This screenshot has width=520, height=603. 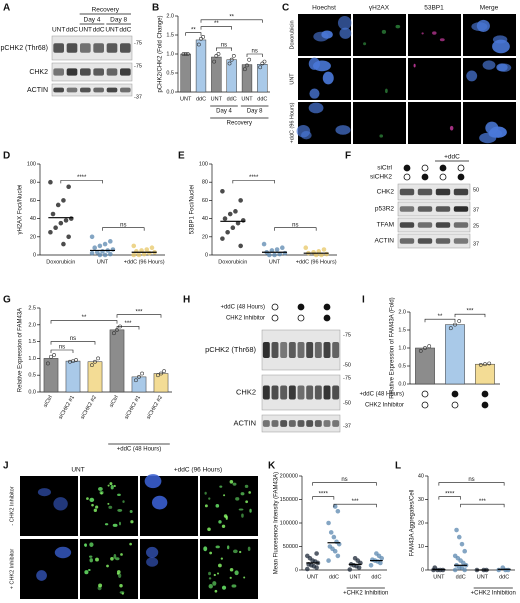 What do you see at coordinates (21, 209) in the screenshot?
I see `y-axis-label: γH2AX Foci/Nuclei` at bounding box center [21, 209].